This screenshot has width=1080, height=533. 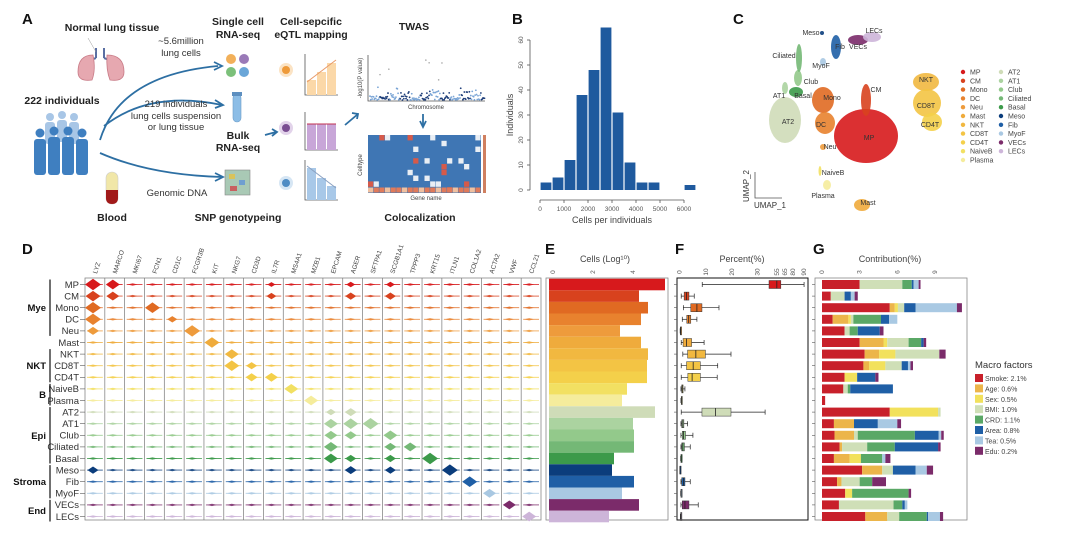 What do you see at coordinates (840, 47) in the screenshot?
I see `umap-cluster-label: Fib` at bounding box center [840, 47].